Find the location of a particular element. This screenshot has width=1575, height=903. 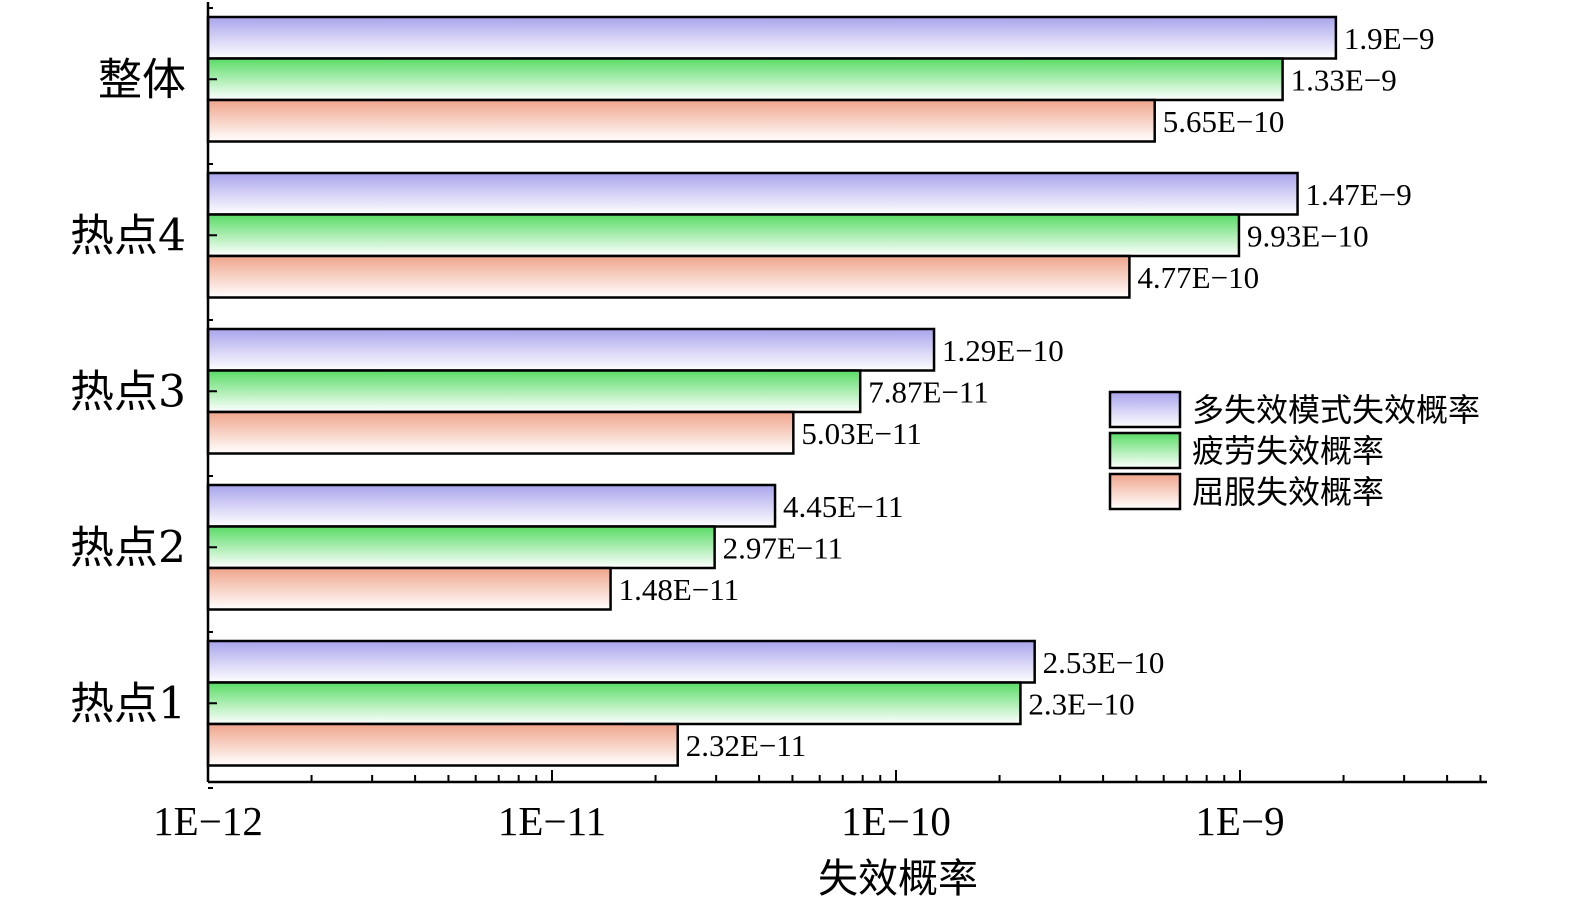

value-label-2-1: 7.87E−11 is located at coordinates (928, 391).